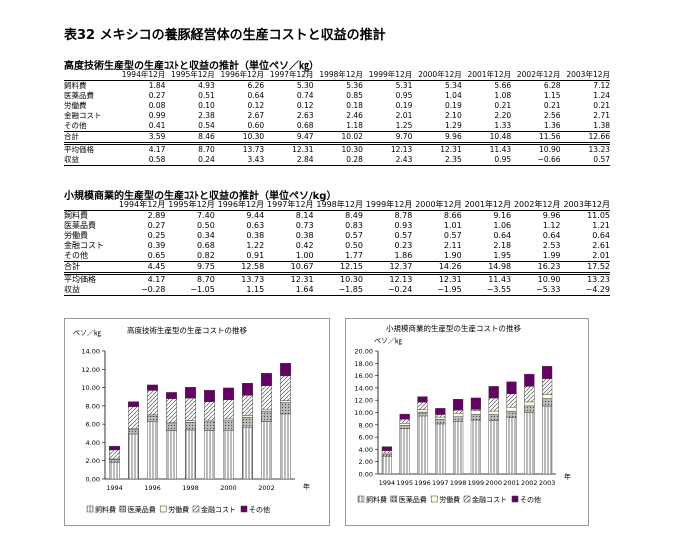 This screenshot has height=543, width=699. What do you see at coordinates (489, 499) in the screenshot?
I see `legend-label: 金融コスト` at bounding box center [489, 499].